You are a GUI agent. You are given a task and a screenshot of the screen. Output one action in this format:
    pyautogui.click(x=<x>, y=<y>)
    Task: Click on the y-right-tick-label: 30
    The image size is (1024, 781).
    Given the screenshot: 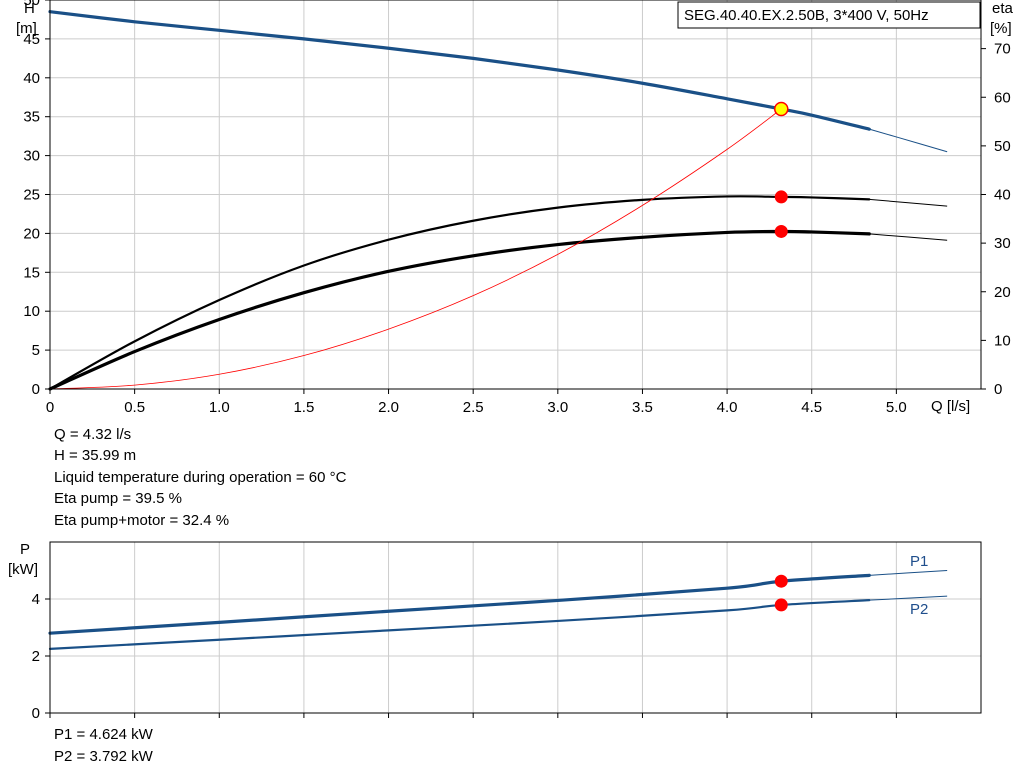 What is the action you would take?
    pyautogui.click(x=1002, y=243)
    